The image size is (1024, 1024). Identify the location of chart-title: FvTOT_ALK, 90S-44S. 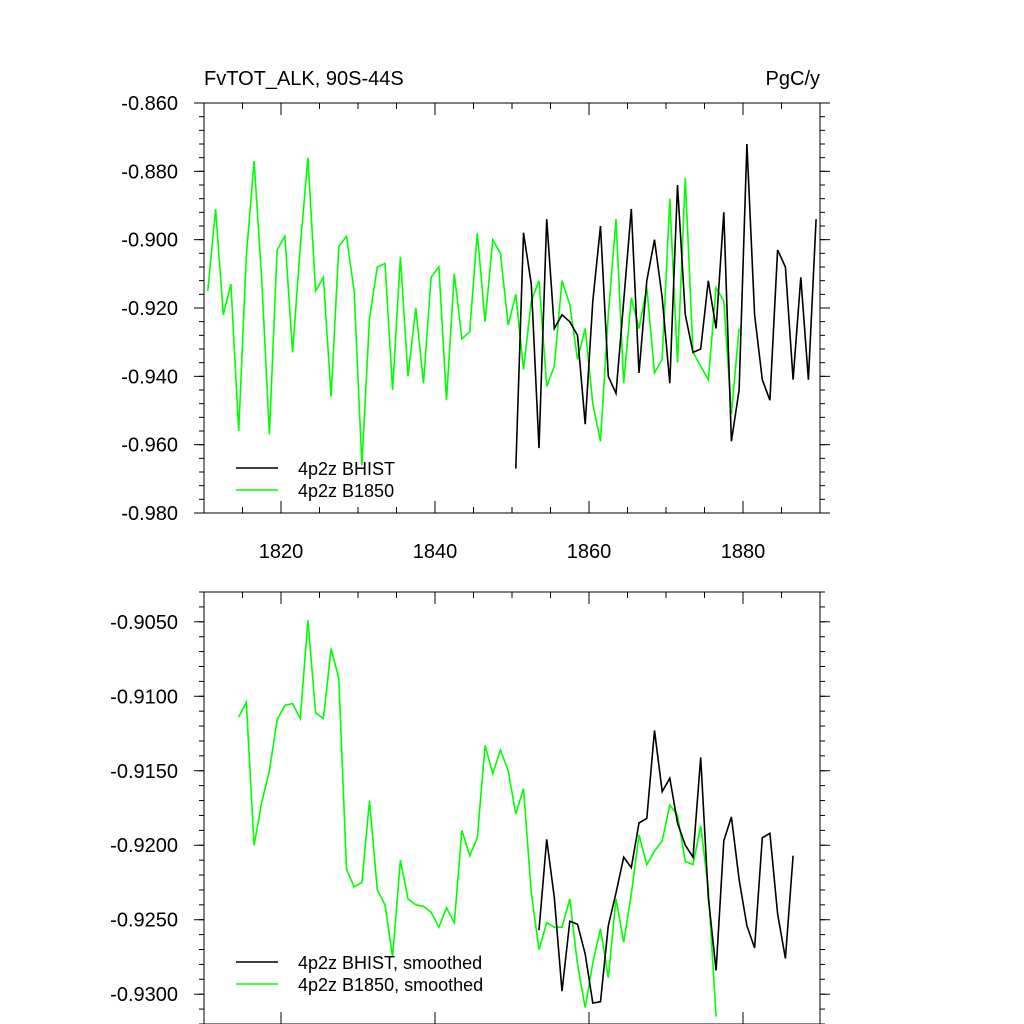
(304, 79).